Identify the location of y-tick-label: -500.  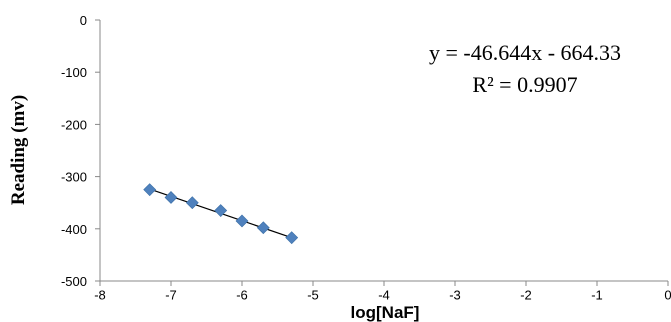
(74, 281).